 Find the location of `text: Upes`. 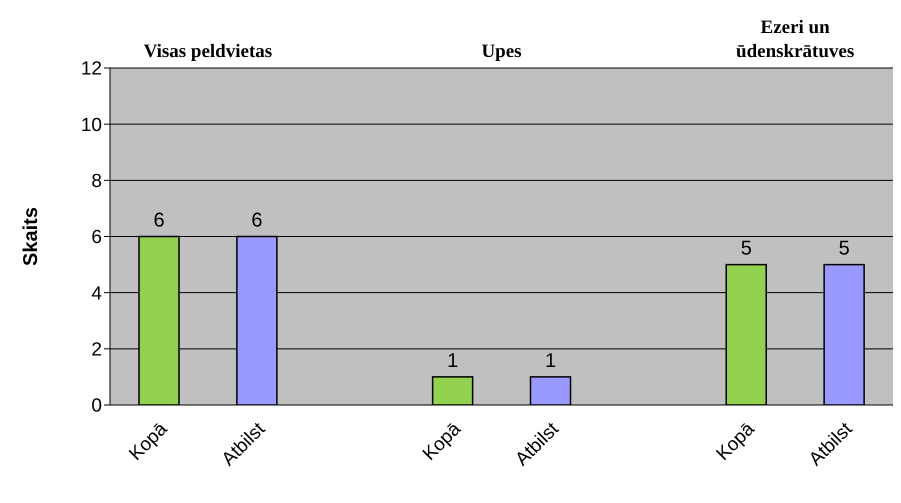

text: Upes is located at coordinates (501, 52).